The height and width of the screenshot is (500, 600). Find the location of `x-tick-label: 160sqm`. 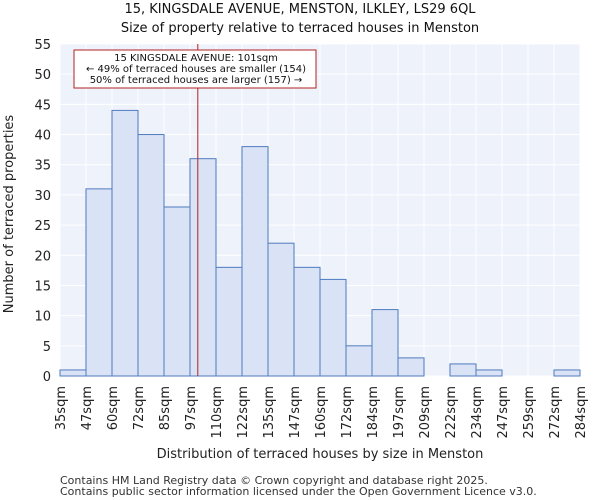

x-tick-label: 160sqm is located at coordinates (321, 412).